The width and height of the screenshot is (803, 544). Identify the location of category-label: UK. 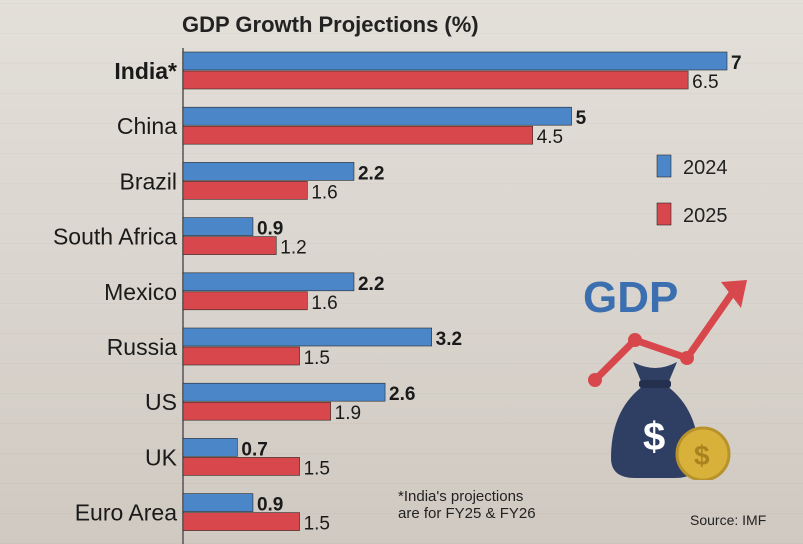
(161, 457).